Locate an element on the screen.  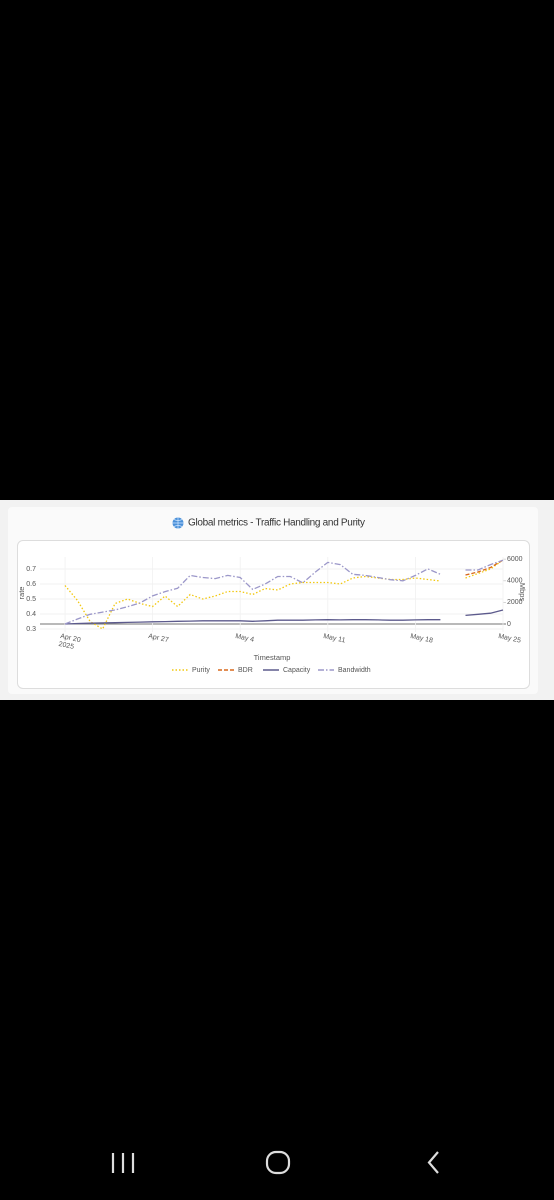
y2-axis-title: Mbps is located at coordinates (522, 592).